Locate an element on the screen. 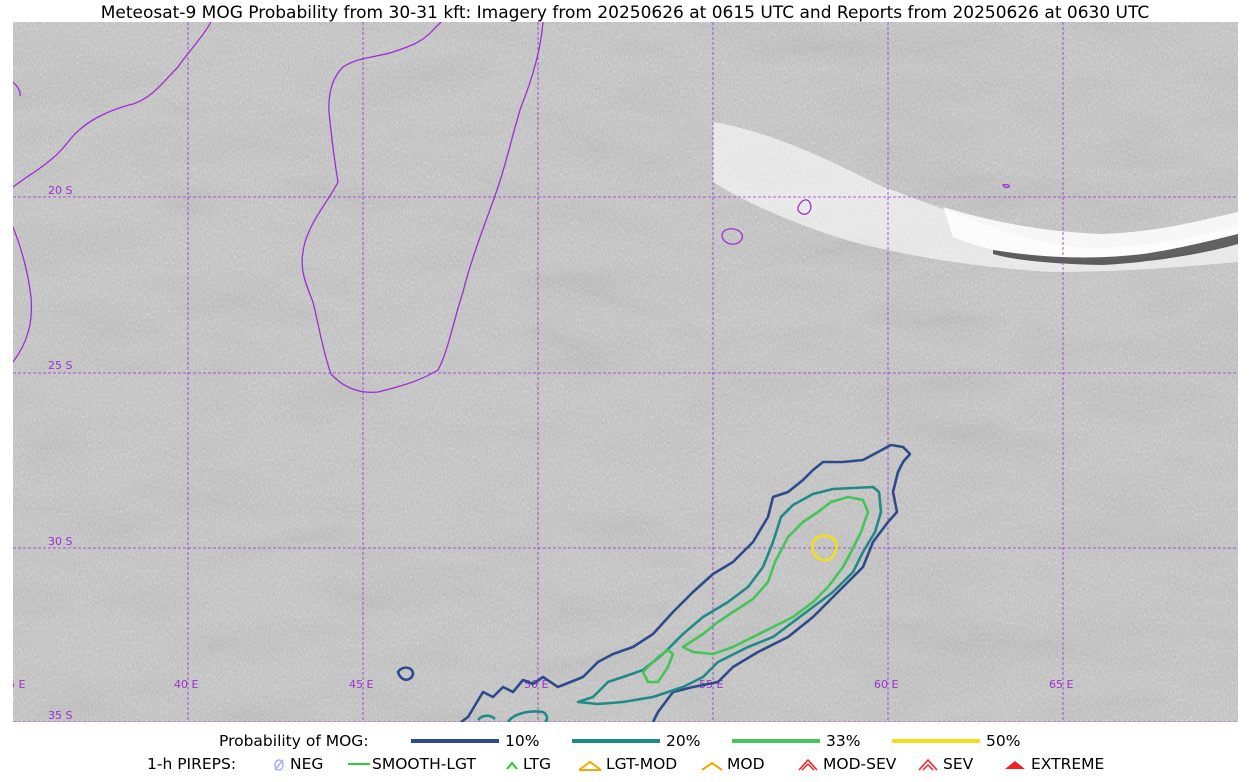  level-10-label: 10% is located at coordinates (522, 741).